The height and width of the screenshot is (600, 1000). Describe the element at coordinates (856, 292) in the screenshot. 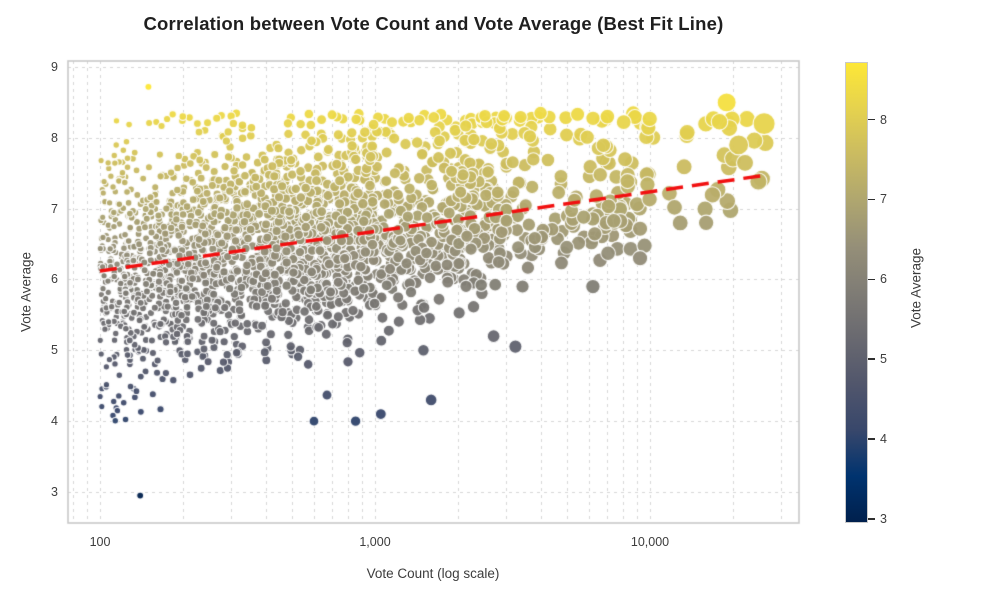

I see `colorbar-gradient` at that location.